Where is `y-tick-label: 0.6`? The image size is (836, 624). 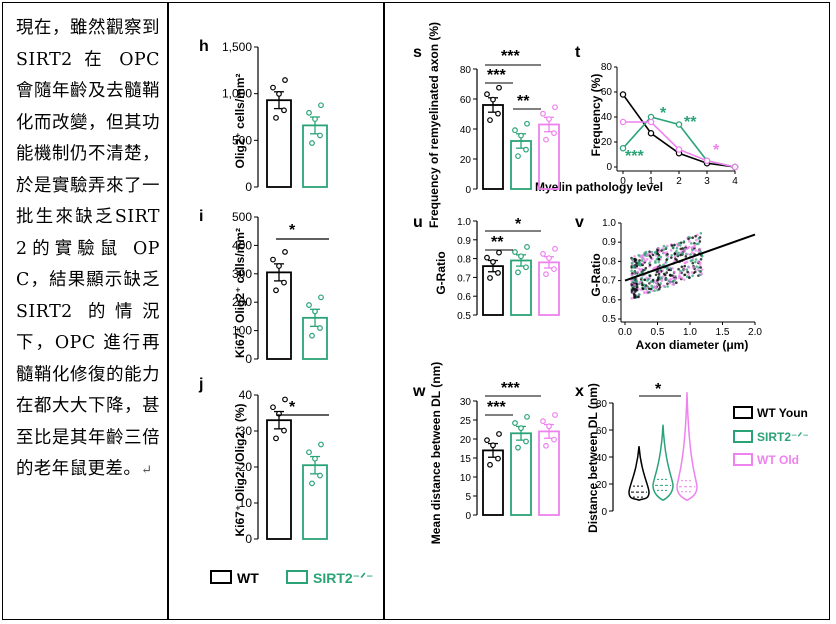
y-tick-label: 0.6 is located at coordinates (609, 300).